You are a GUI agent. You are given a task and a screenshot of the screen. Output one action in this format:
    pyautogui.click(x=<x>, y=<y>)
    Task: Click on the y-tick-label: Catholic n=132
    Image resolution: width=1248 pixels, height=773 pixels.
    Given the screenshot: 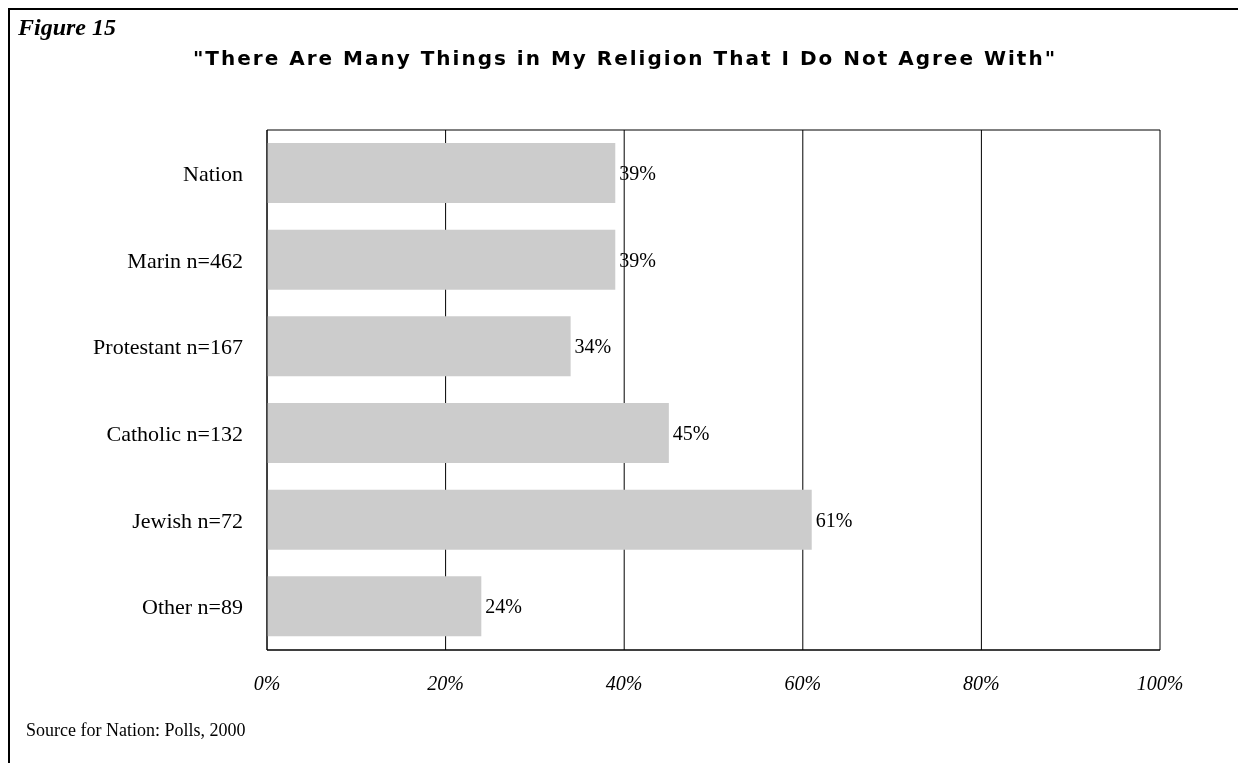 What is the action you would take?
    pyautogui.click(x=174, y=434)
    